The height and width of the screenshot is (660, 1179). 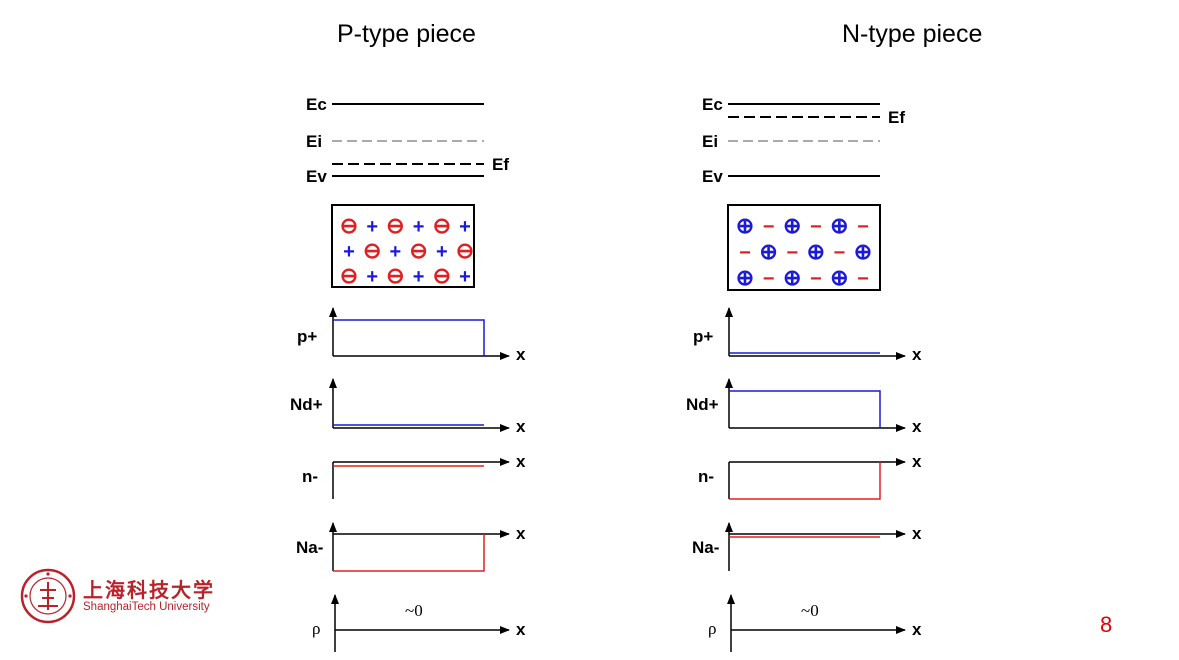 I want to click on p-lattice-symbol-0-4: ⊖, so click(x=442, y=225).